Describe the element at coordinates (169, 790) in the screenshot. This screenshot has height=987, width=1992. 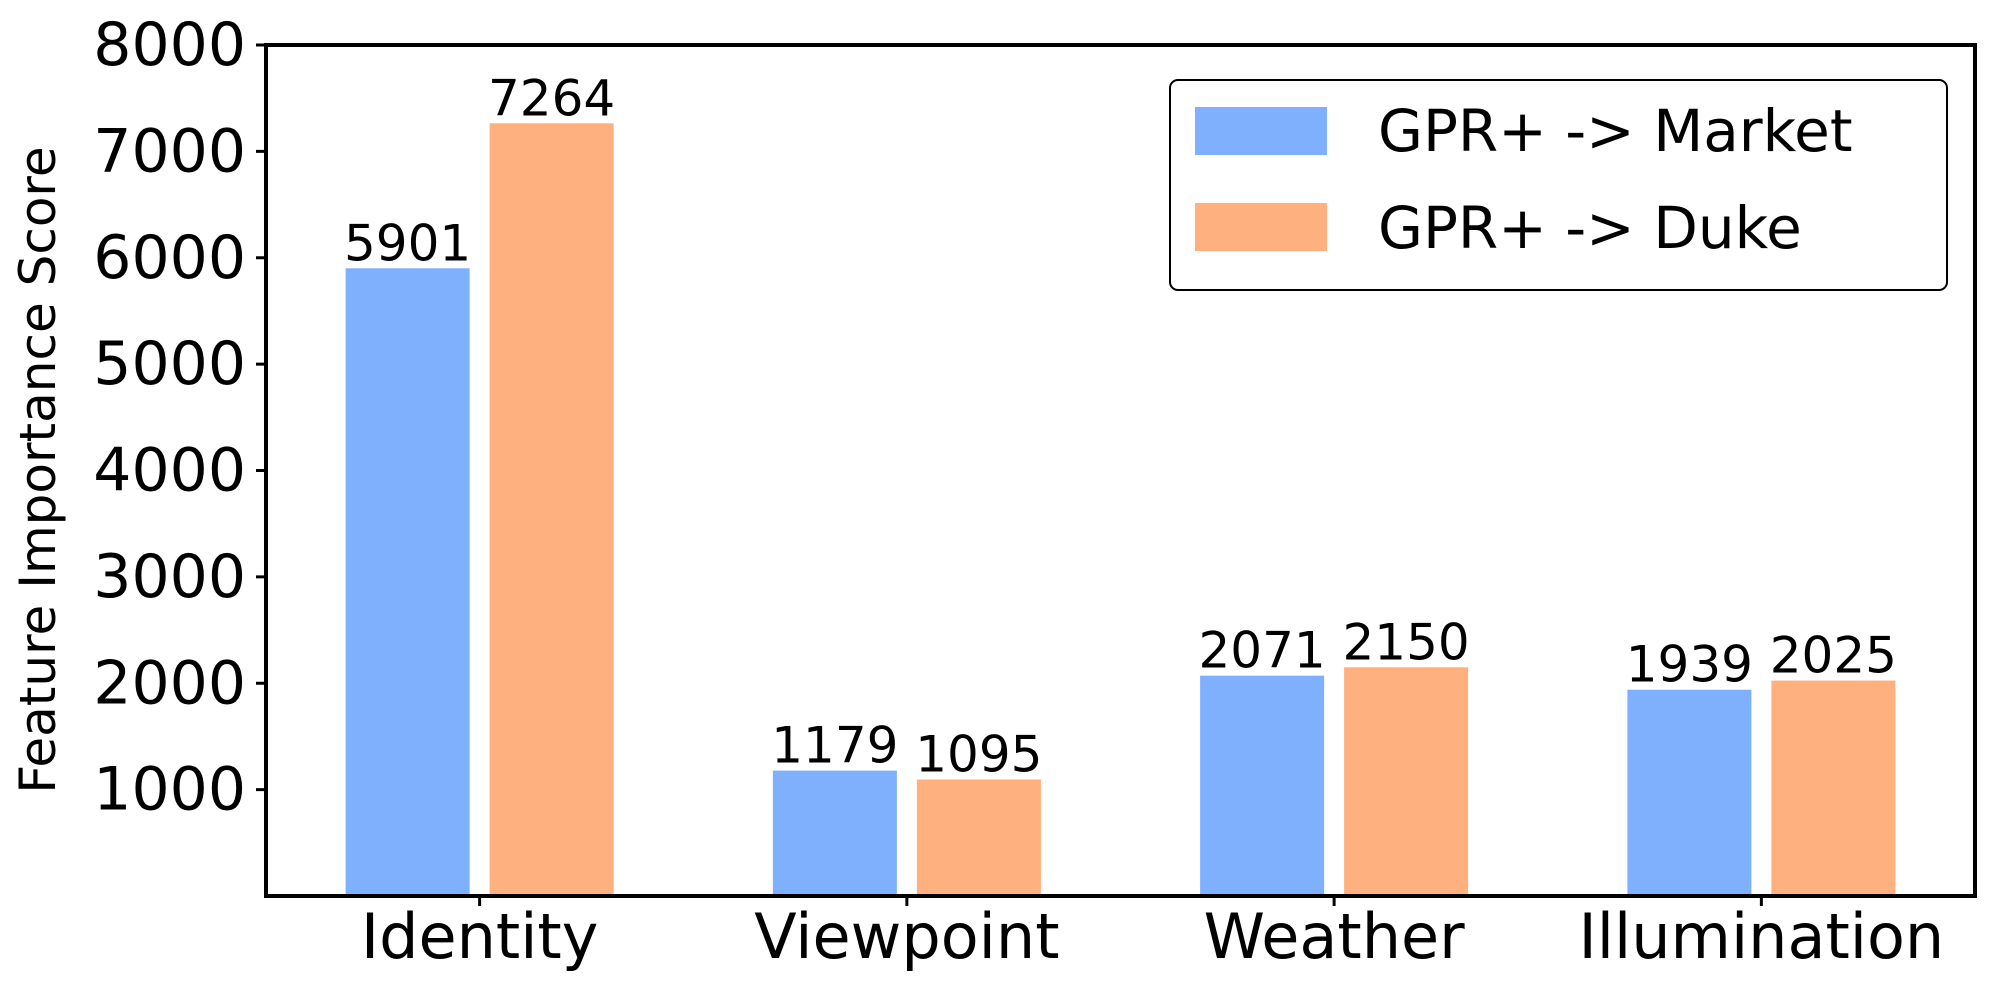
I see `y-tick-label: 1000` at that location.